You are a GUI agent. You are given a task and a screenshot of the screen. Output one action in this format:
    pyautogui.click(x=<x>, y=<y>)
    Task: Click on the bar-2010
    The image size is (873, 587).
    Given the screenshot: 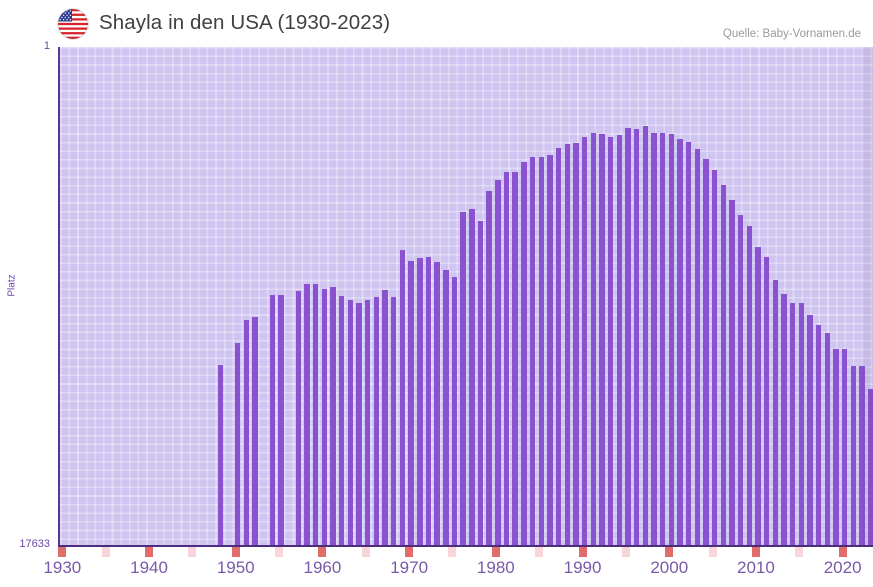 What is the action you would take?
    pyautogui.click(x=758, y=395)
    